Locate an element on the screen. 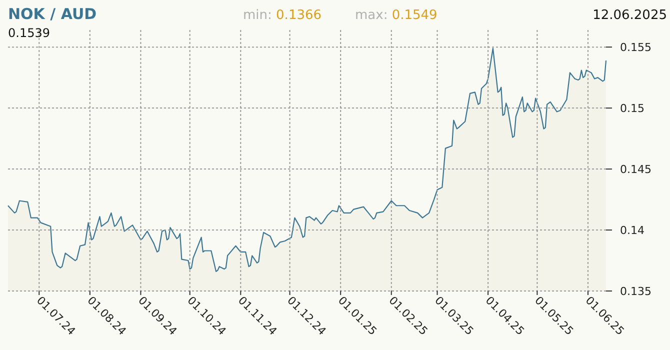  y-tick-label: 0.135 is located at coordinates (636, 291).